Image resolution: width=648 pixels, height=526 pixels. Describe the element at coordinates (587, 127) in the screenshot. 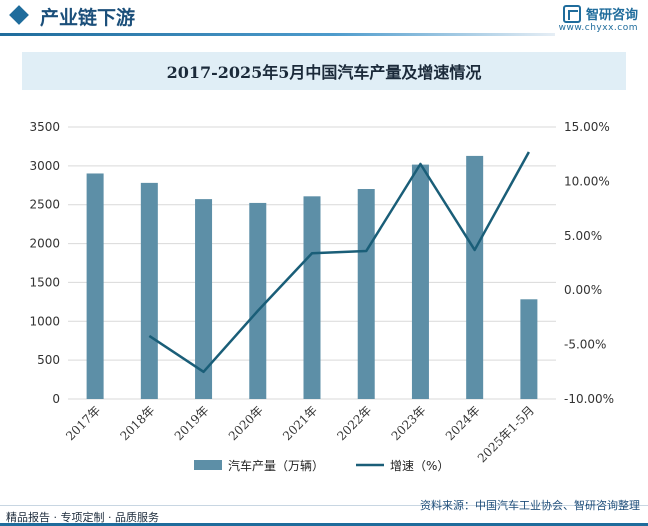

I see `right-axis-tick-label: 15.00%` at that location.